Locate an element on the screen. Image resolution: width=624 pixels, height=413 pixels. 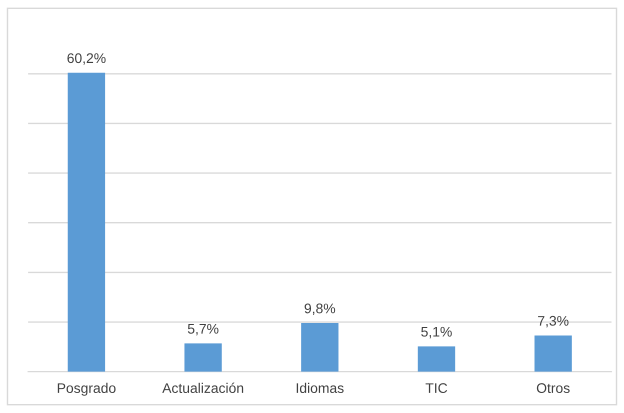
x-tick-label: Otros is located at coordinates (553, 388).